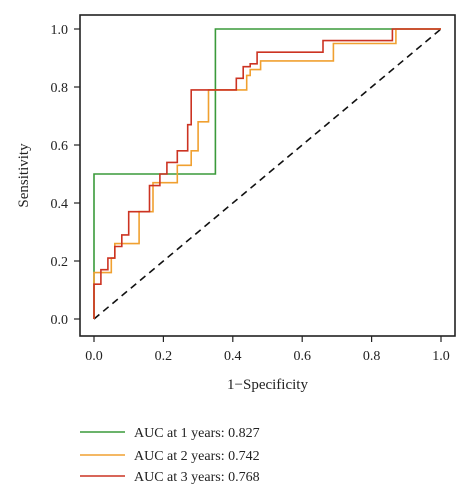 The height and width of the screenshot is (499, 474). I want to click on x-tick-label: 0.6, so click(302, 356).